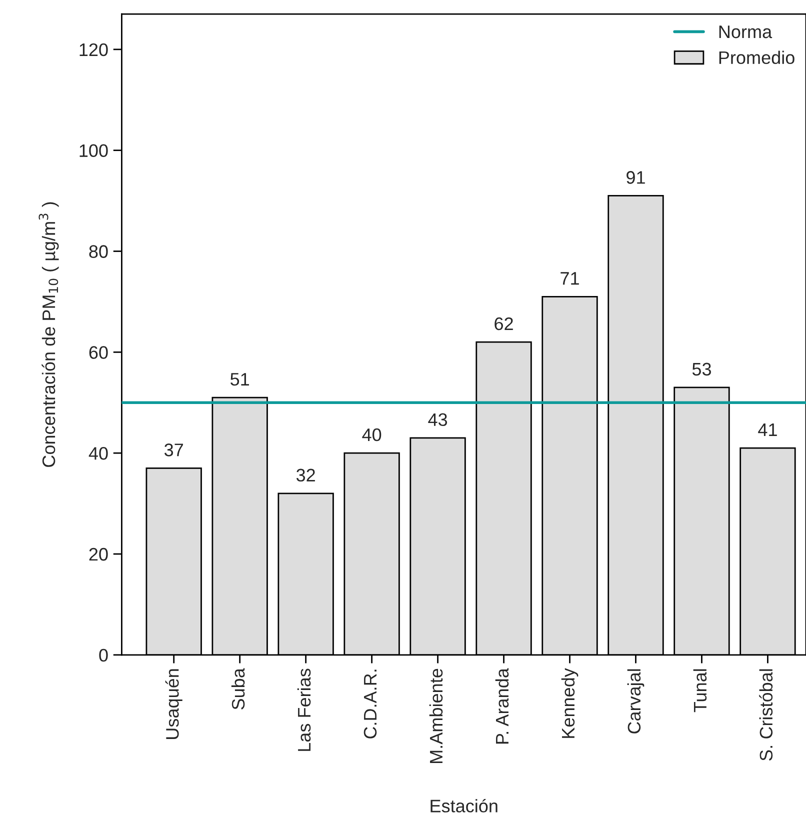  What do you see at coordinates (436, 715) in the screenshot?
I see `x-tick-label: M.Ambiente` at bounding box center [436, 715].